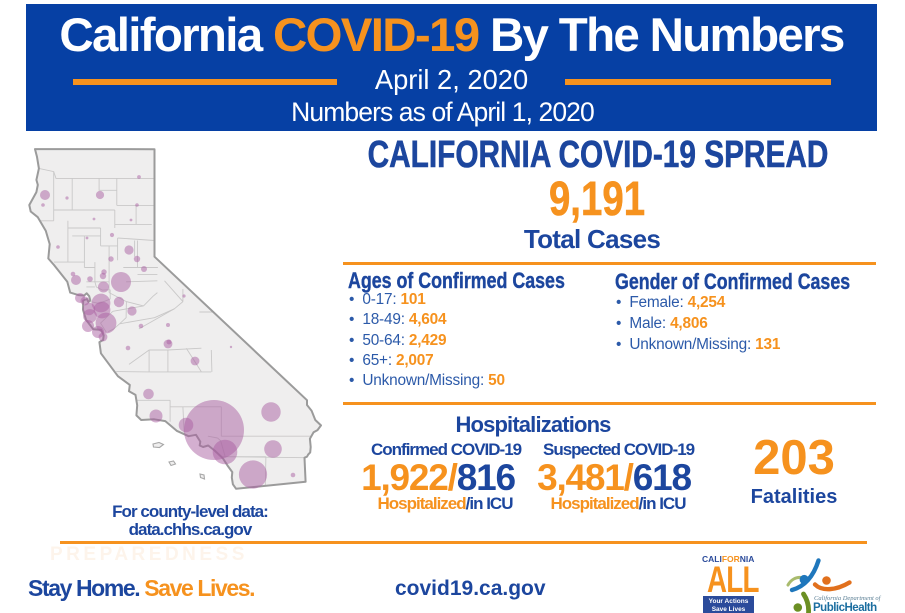 The image size is (905, 613). I want to click on svg-text: PublicHealth, so click(845, 607).